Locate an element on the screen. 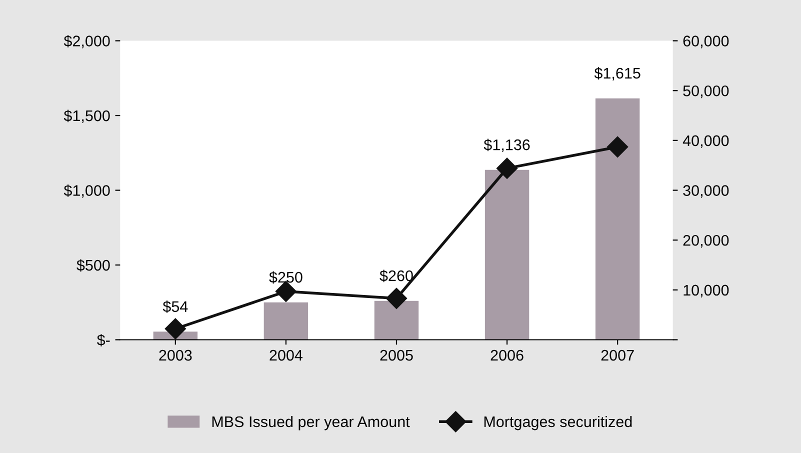 The height and width of the screenshot is (453, 801). x-tick-label: 2006 is located at coordinates (507, 355).